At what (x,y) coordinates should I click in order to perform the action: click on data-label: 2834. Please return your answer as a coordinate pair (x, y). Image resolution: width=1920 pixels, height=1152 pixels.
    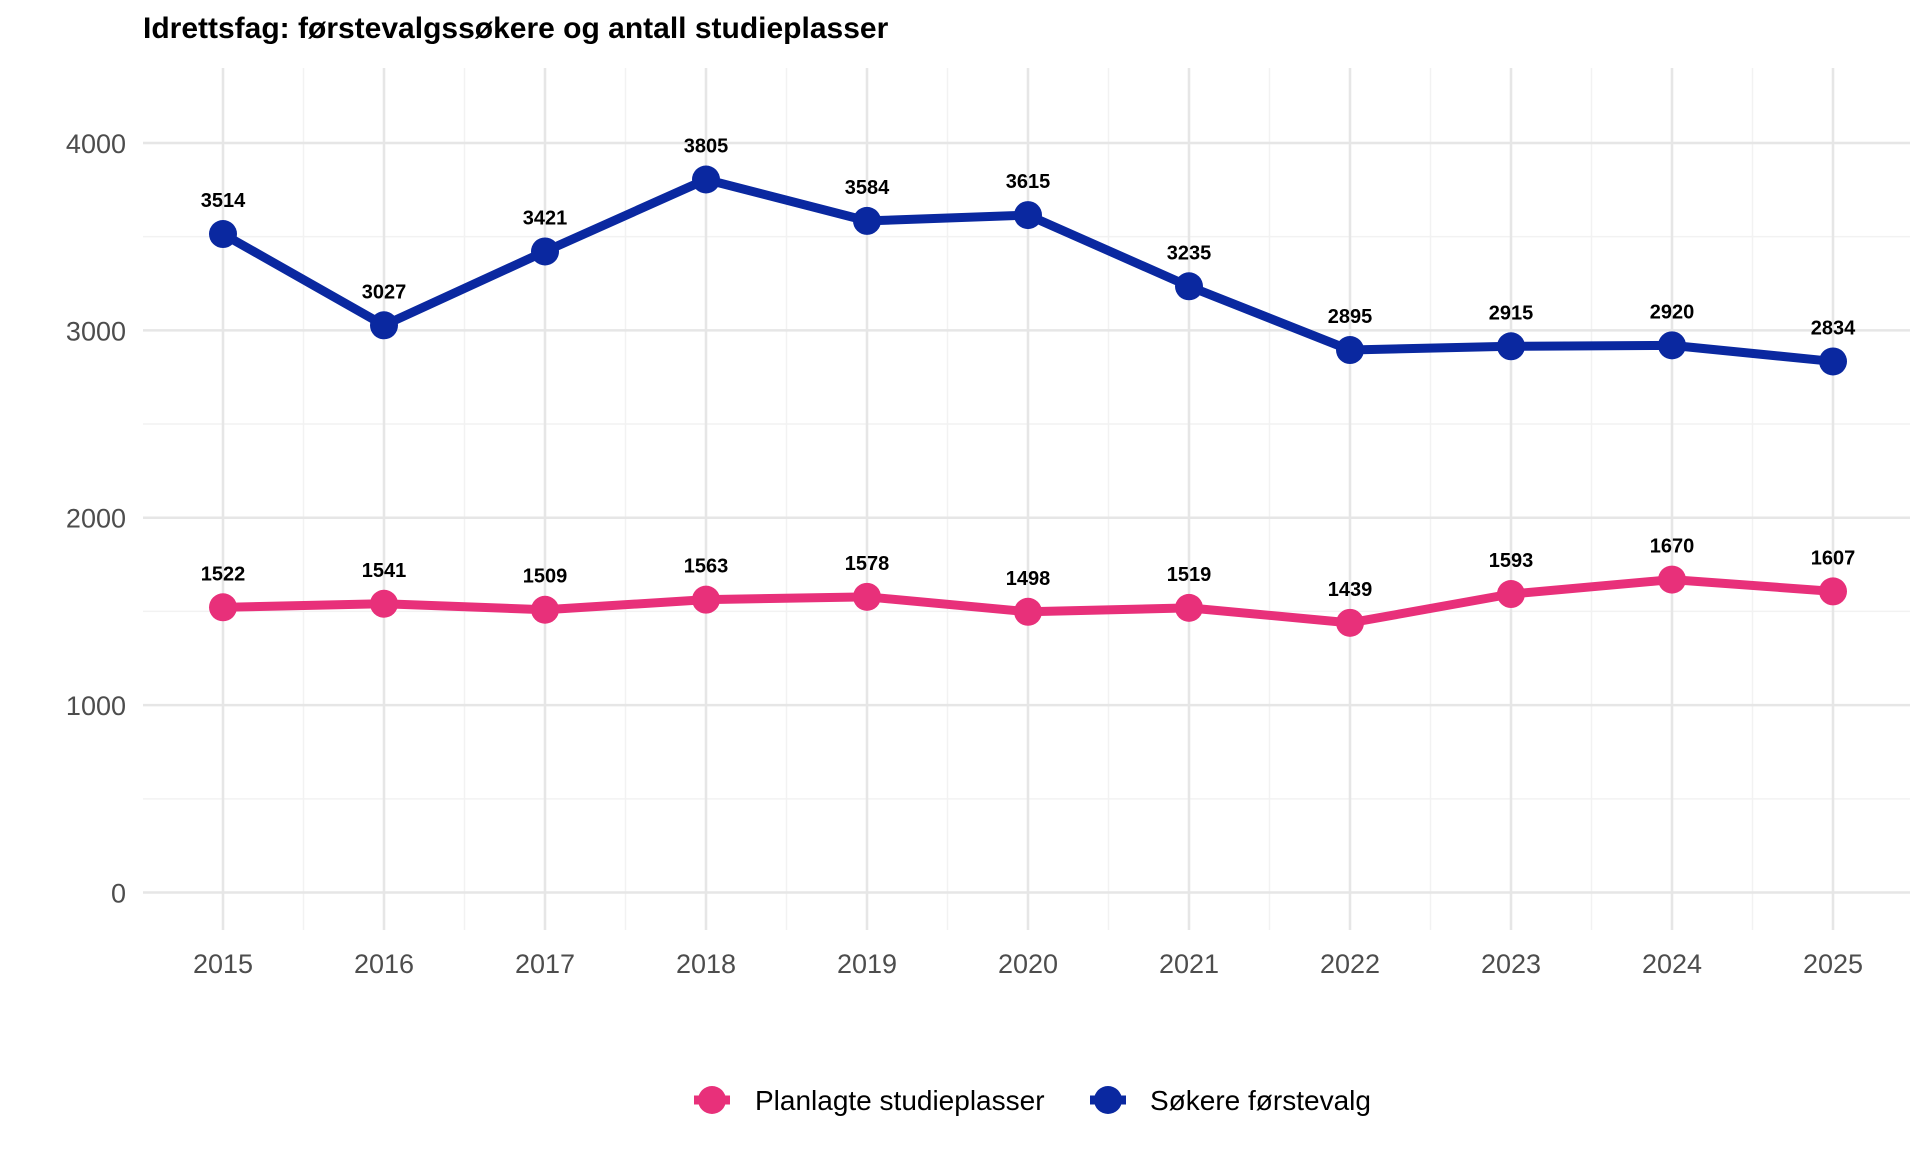
    Looking at the image, I should click on (1833, 328).